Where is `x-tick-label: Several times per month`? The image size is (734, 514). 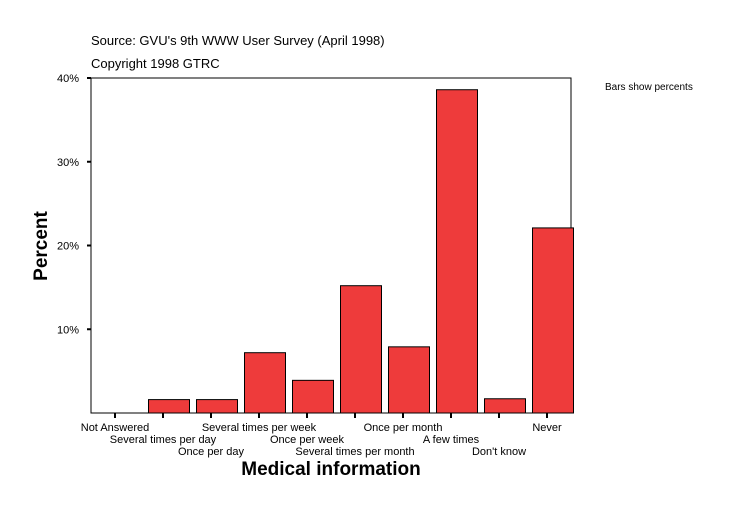 x-tick-label: Several times per month is located at coordinates (354, 452).